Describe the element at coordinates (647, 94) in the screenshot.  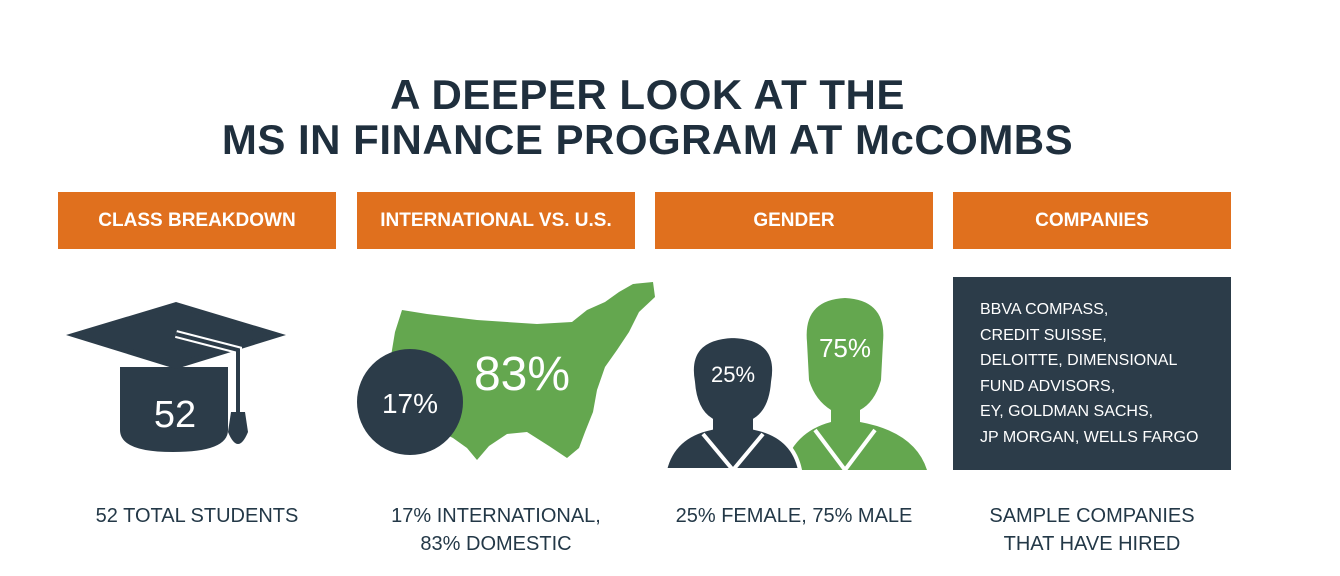
I see `title-line-1: A DEEPER LOOK AT THE` at that location.